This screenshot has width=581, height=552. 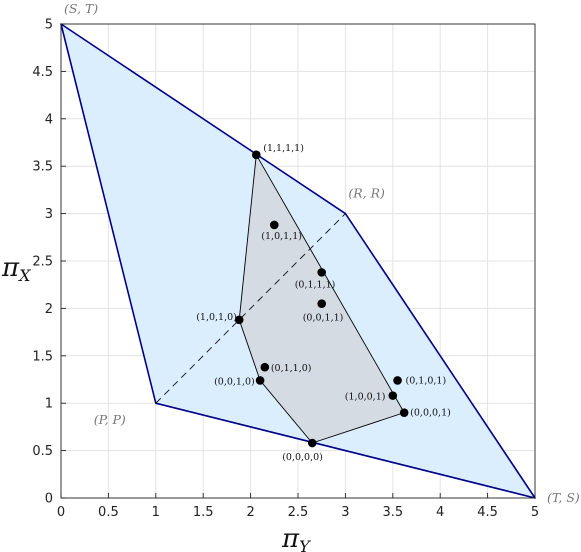 I want to click on data-point-label: (0,0,1,0), so click(x=234, y=381).